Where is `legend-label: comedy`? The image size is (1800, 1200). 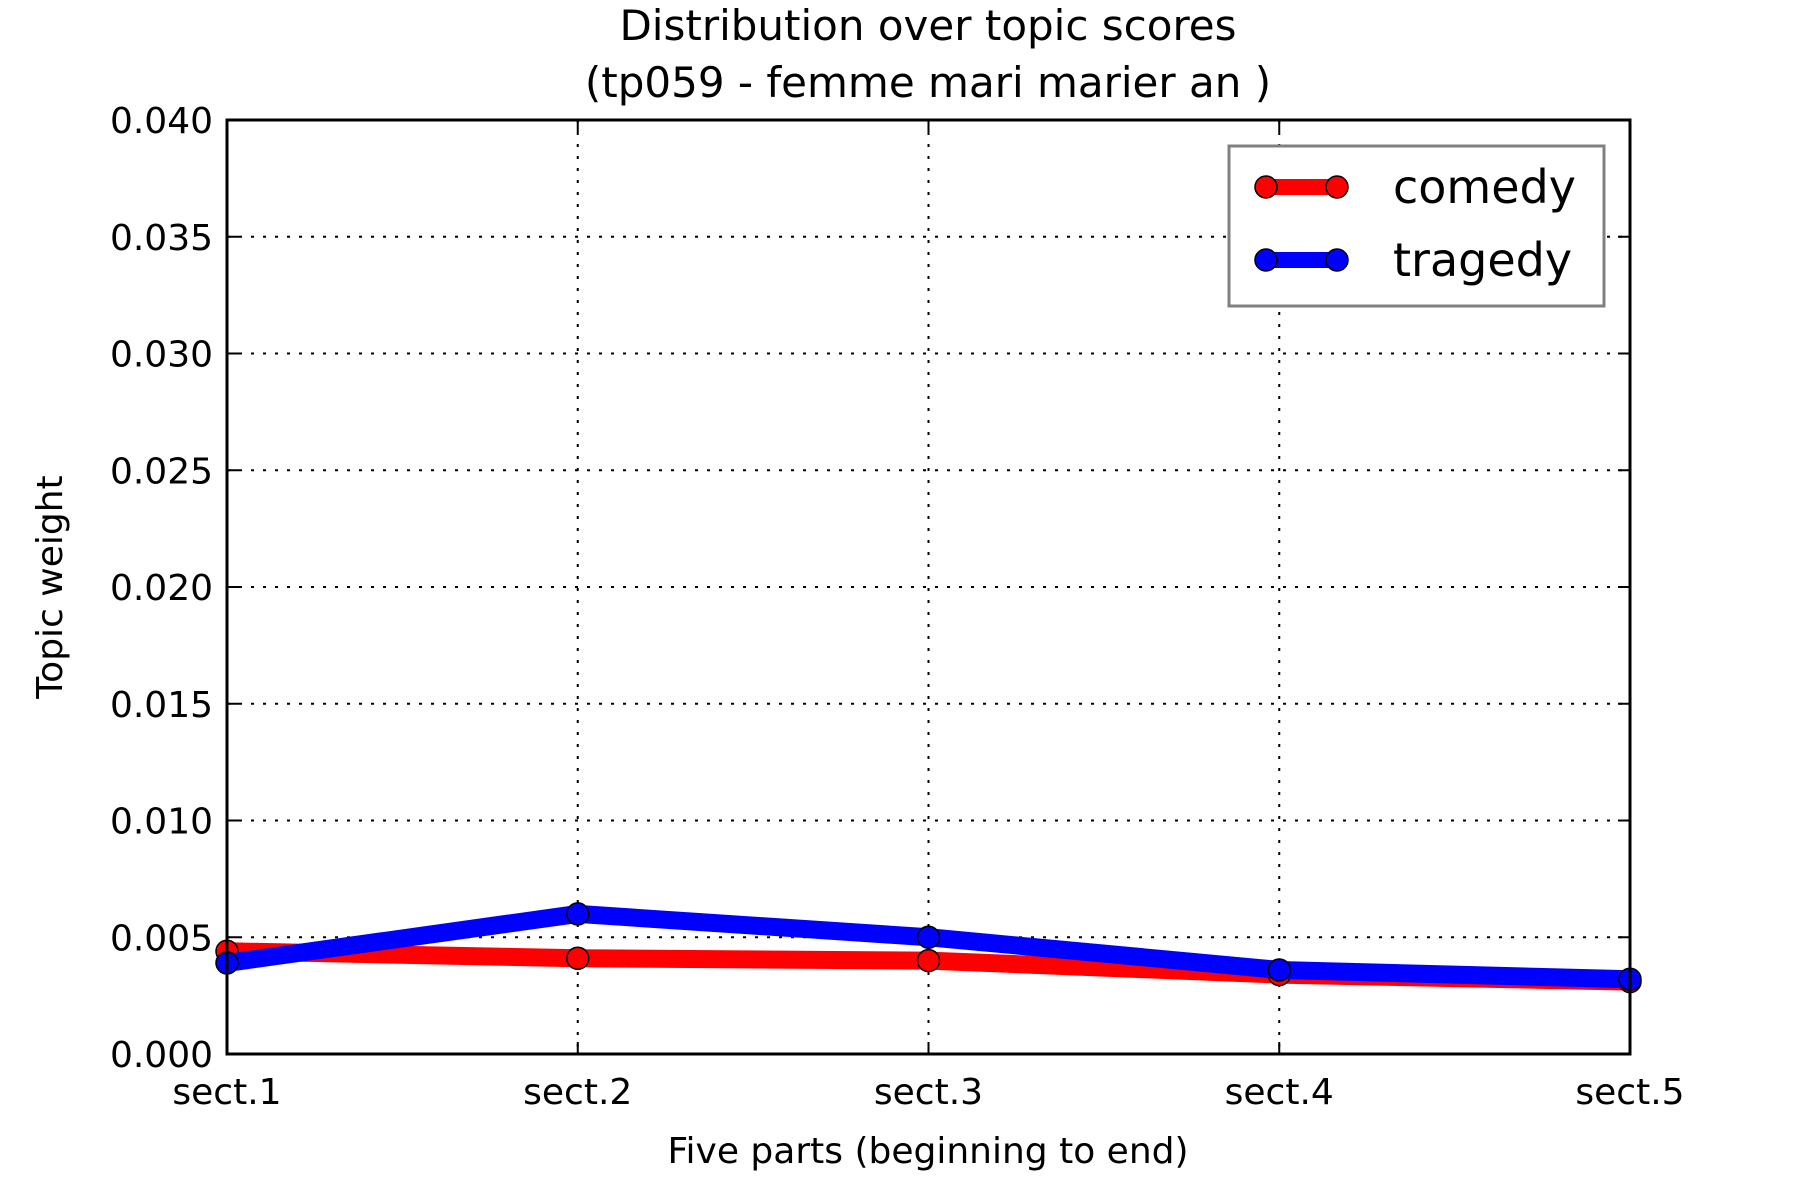
legend-label: comedy is located at coordinates (1484, 187).